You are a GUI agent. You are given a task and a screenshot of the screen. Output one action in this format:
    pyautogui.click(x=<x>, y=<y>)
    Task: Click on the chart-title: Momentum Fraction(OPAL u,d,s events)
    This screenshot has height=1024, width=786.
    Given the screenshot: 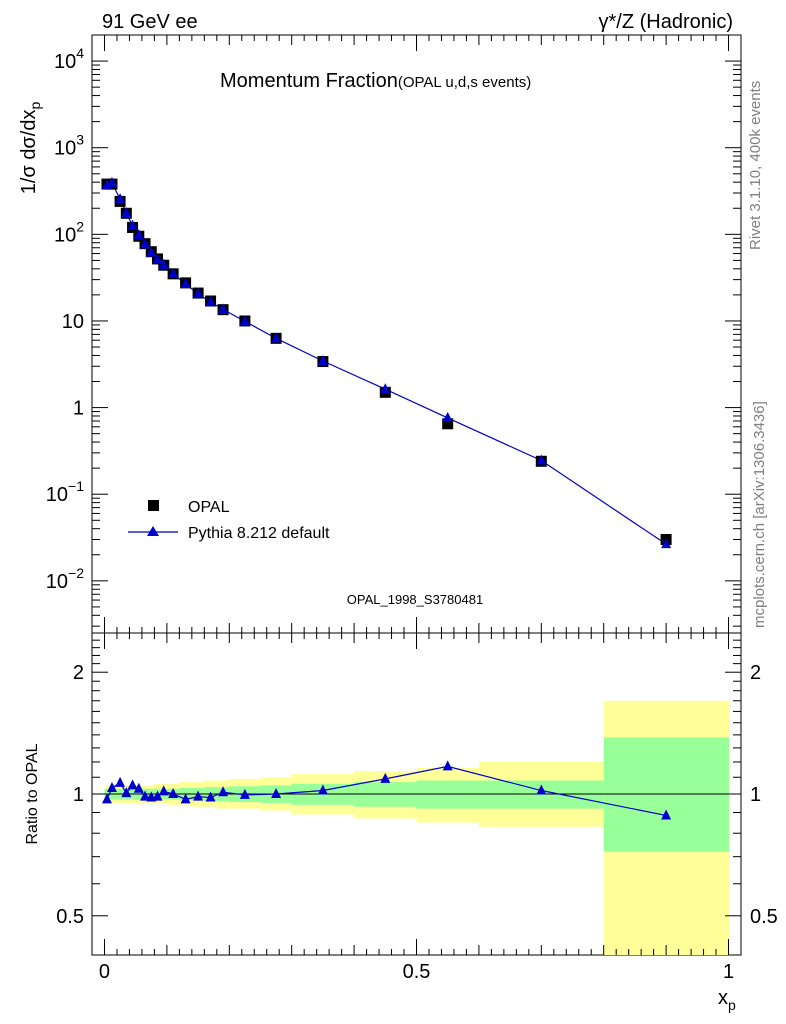 What is the action you would take?
    pyautogui.click(x=375, y=81)
    